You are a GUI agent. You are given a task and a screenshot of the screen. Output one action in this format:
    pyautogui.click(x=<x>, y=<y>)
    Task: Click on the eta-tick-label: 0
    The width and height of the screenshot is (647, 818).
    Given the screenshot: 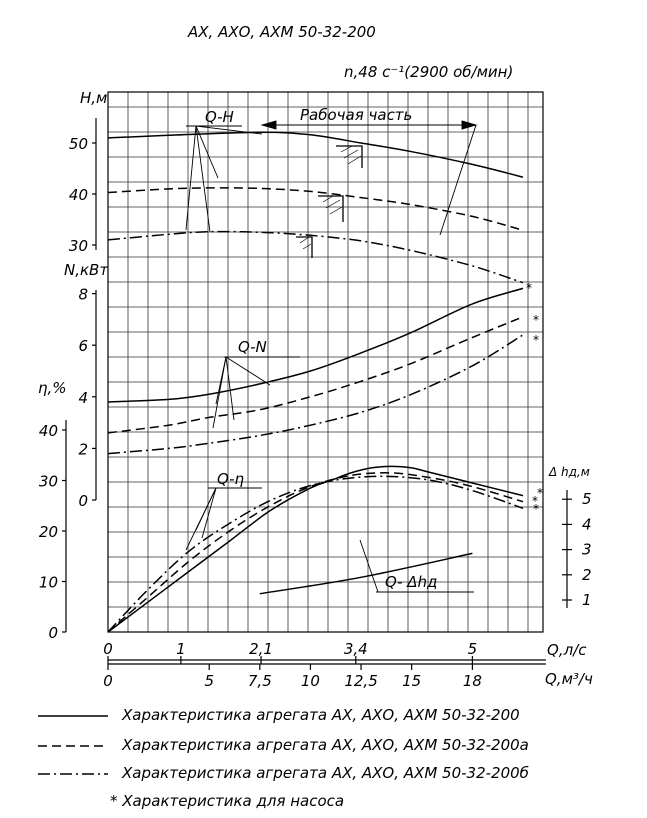 What is the action you would take?
    pyautogui.click(x=53, y=633)
    